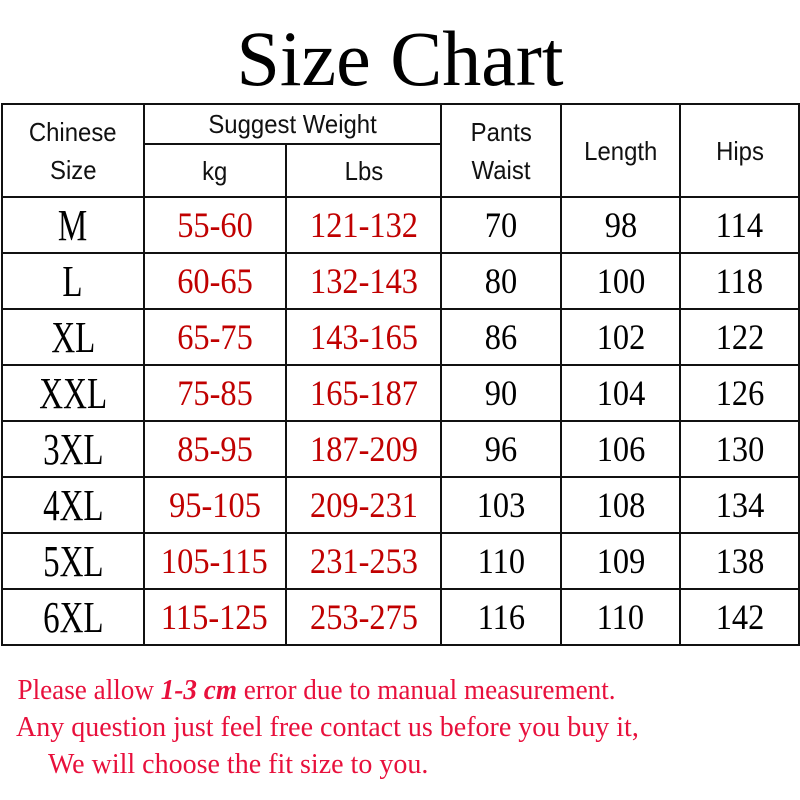 This screenshot has height=800, width=800. I want to click on size-cell: L, so click(73, 281).